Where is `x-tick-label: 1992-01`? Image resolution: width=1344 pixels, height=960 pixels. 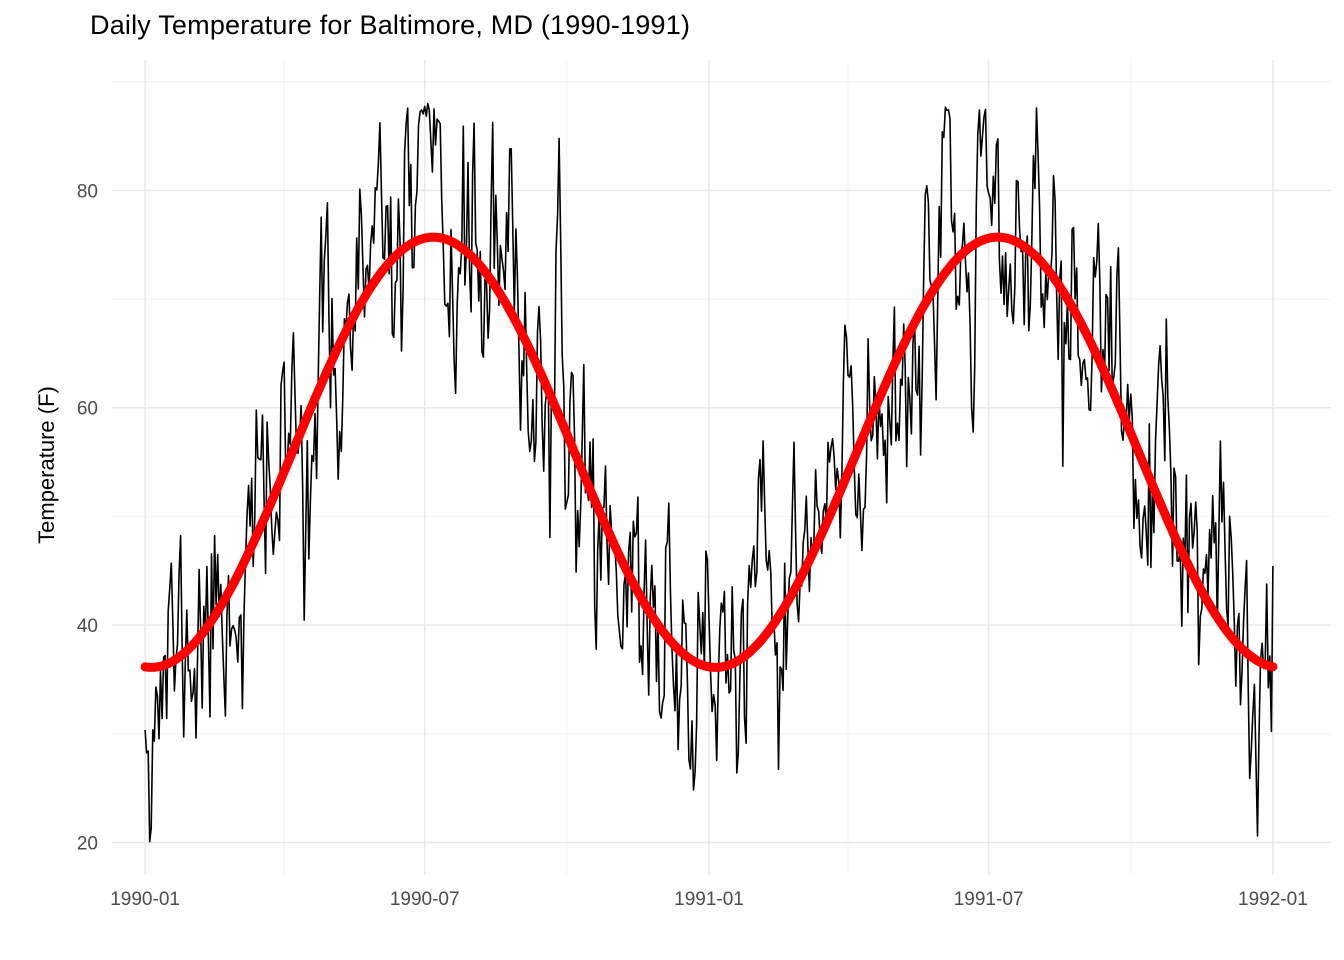
x-tick-label: 1992-01 is located at coordinates (1273, 899).